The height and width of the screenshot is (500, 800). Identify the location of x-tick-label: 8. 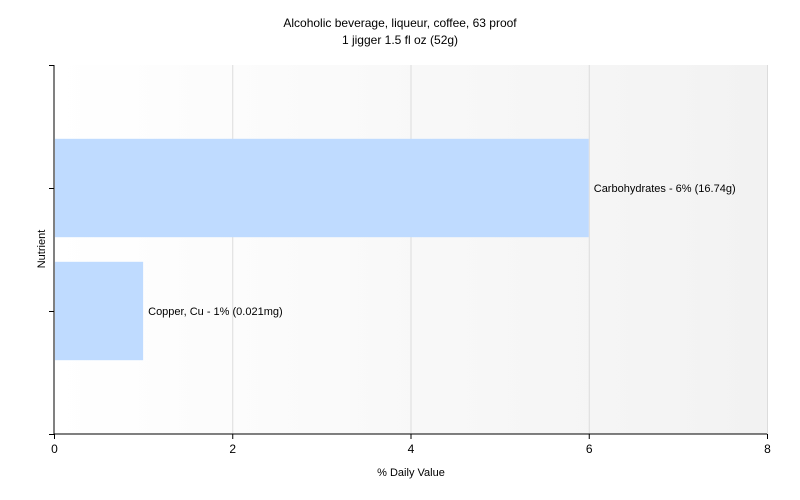
(767, 449).